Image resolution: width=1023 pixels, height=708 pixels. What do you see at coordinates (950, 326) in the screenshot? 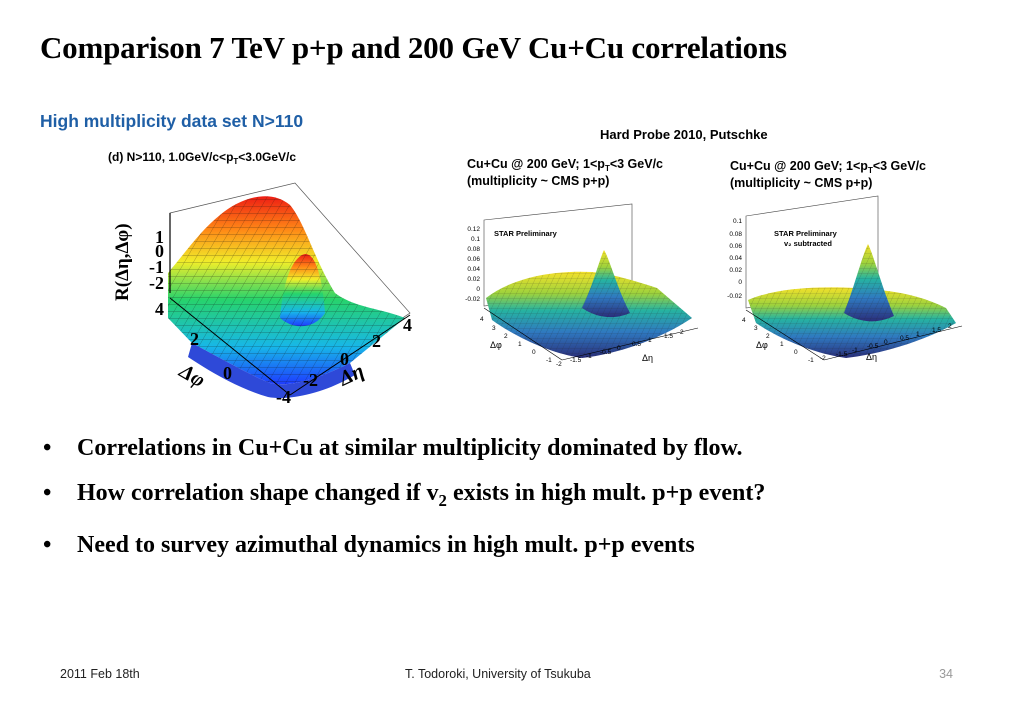
I see `figure-right-eta-tick: 2` at bounding box center [950, 326].